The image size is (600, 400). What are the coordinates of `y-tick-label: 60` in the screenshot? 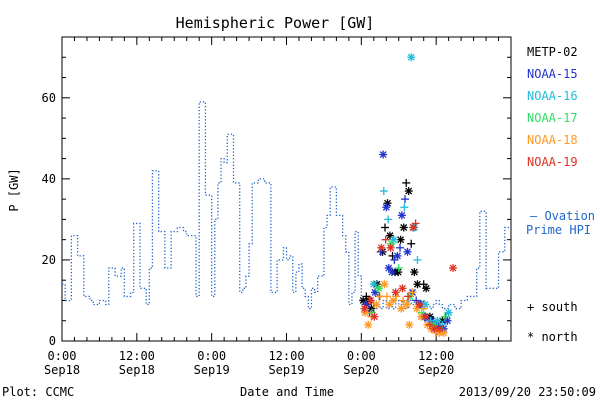 It's located at (49, 98).